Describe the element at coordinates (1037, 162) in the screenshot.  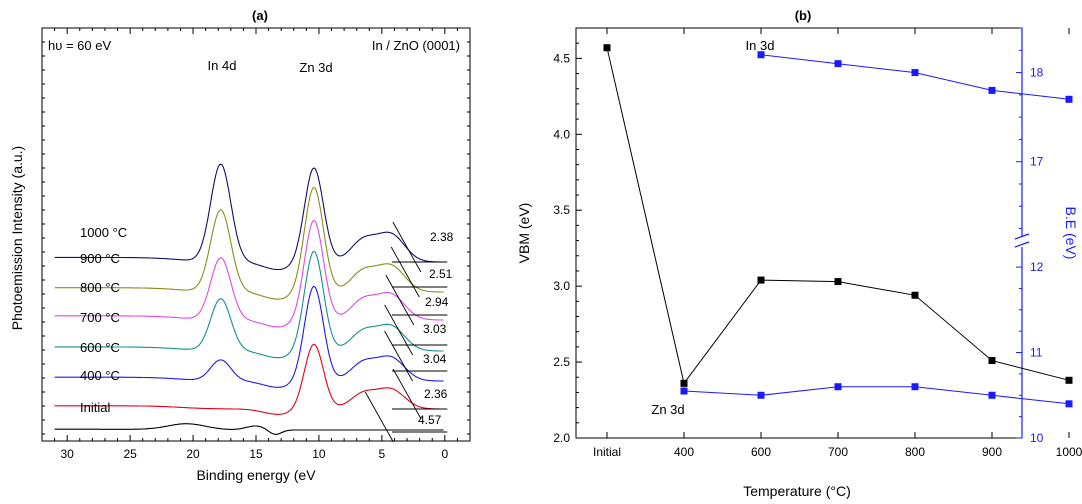
I see `right-y-tick-label: 17` at that location.